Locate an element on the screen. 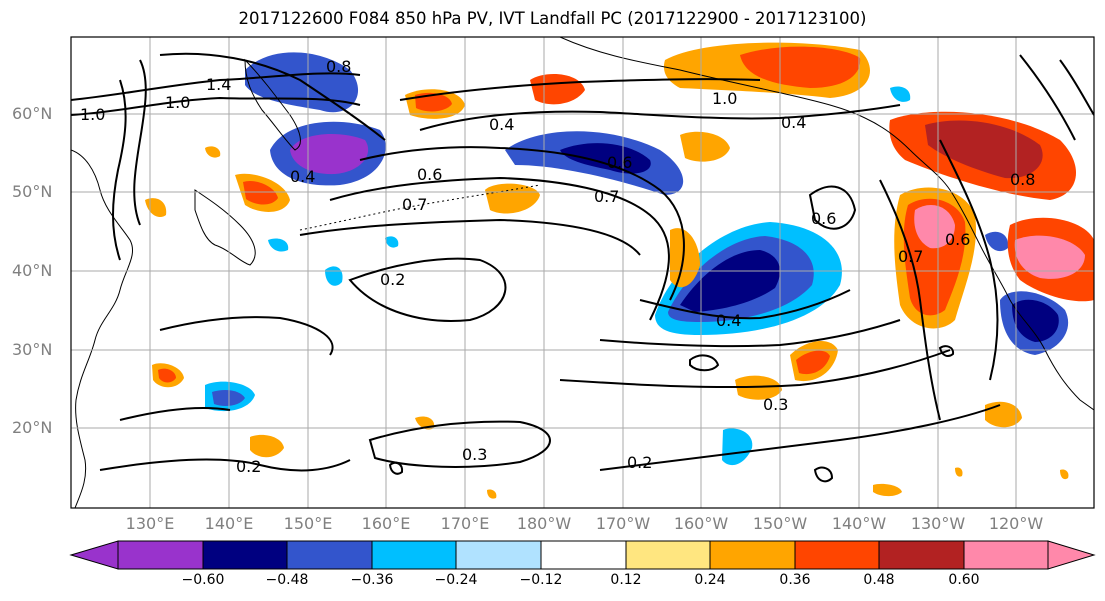 Image resolution: width=1105 pixels, height=601 pixels. lat-label: 40°N is located at coordinates (32, 270).